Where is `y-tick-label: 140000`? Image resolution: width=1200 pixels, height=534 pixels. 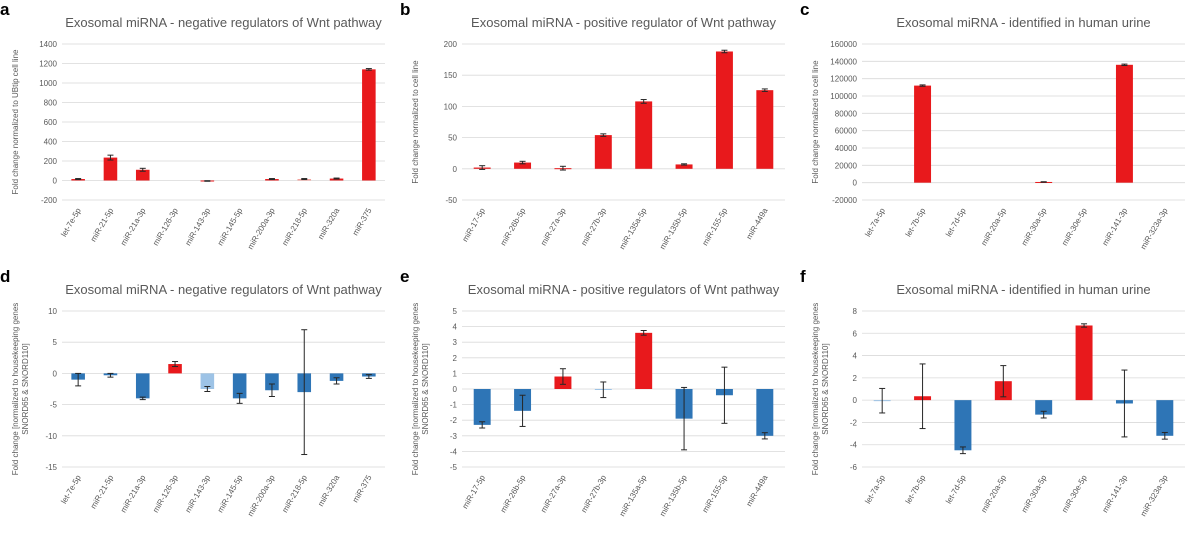
y-tick-label: 140000 is located at coordinates (843, 61).